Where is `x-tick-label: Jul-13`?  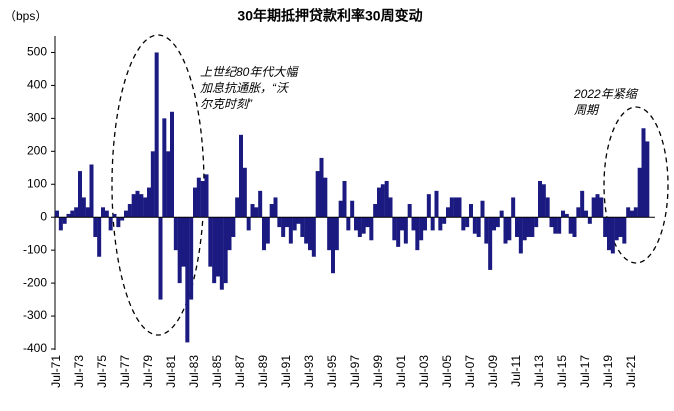 x-tick-label: Jul-13 is located at coordinates (539, 371).